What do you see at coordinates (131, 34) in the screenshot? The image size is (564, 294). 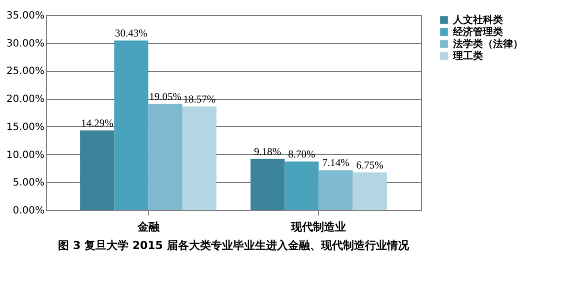 I see `data-label: 30.43%` at bounding box center [131, 34].